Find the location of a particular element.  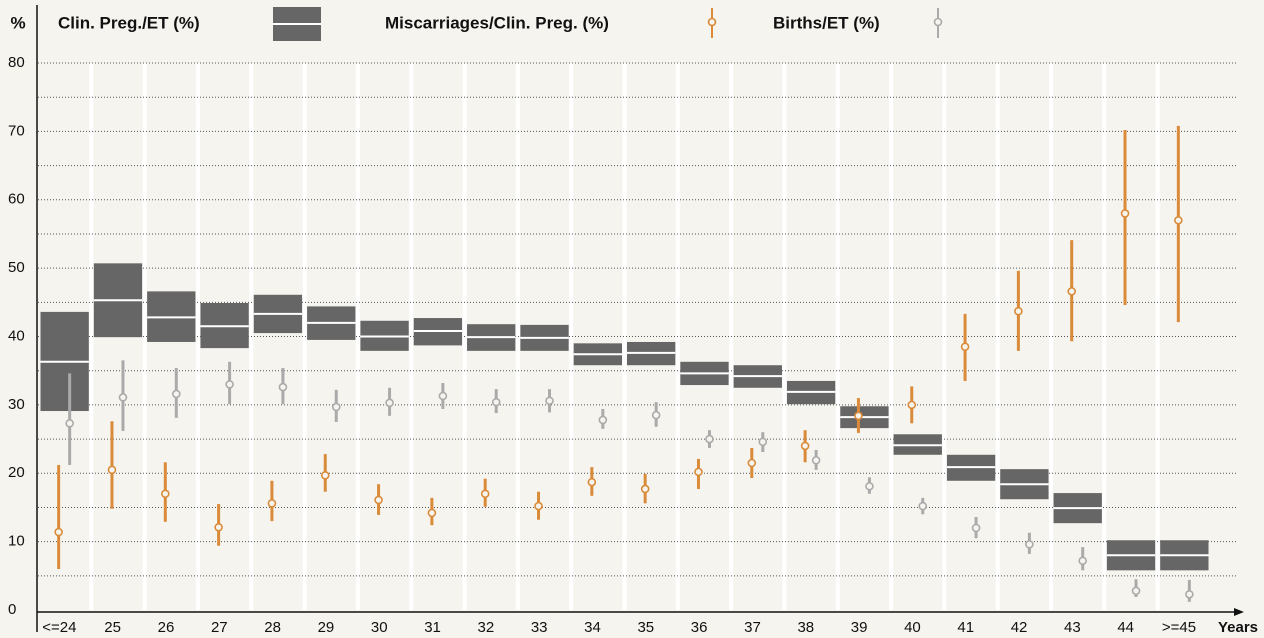

y-tick-label: 10 is located at coordinates (16, 541).